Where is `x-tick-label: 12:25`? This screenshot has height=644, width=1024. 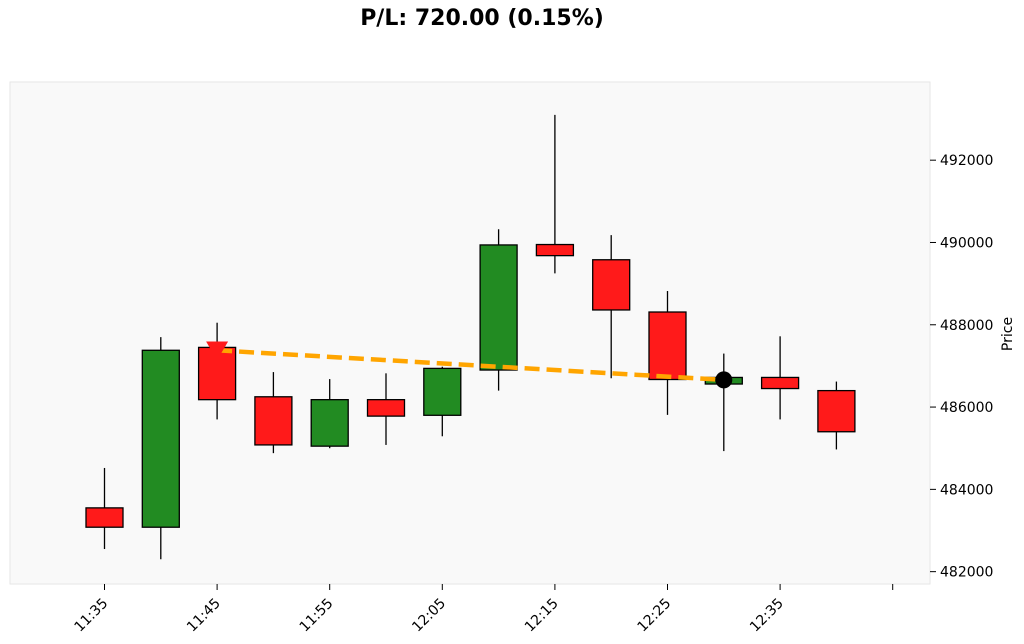
x-tick-label: 12:25 is located at coordinates (654, 616).